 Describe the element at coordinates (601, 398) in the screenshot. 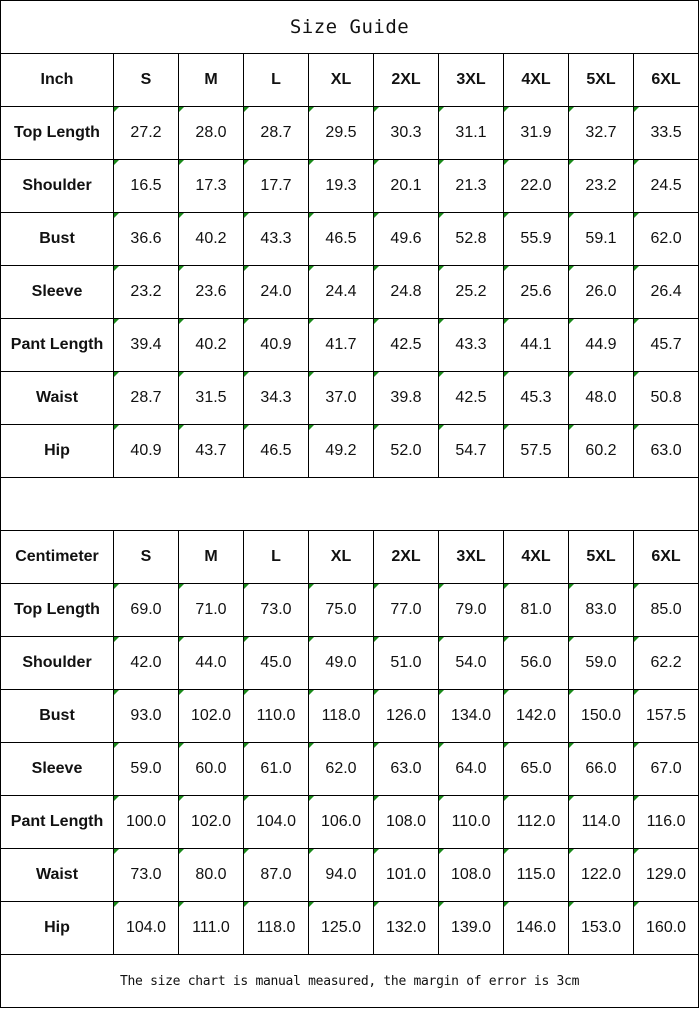

I see `measurement-value: 48.0` at that location.